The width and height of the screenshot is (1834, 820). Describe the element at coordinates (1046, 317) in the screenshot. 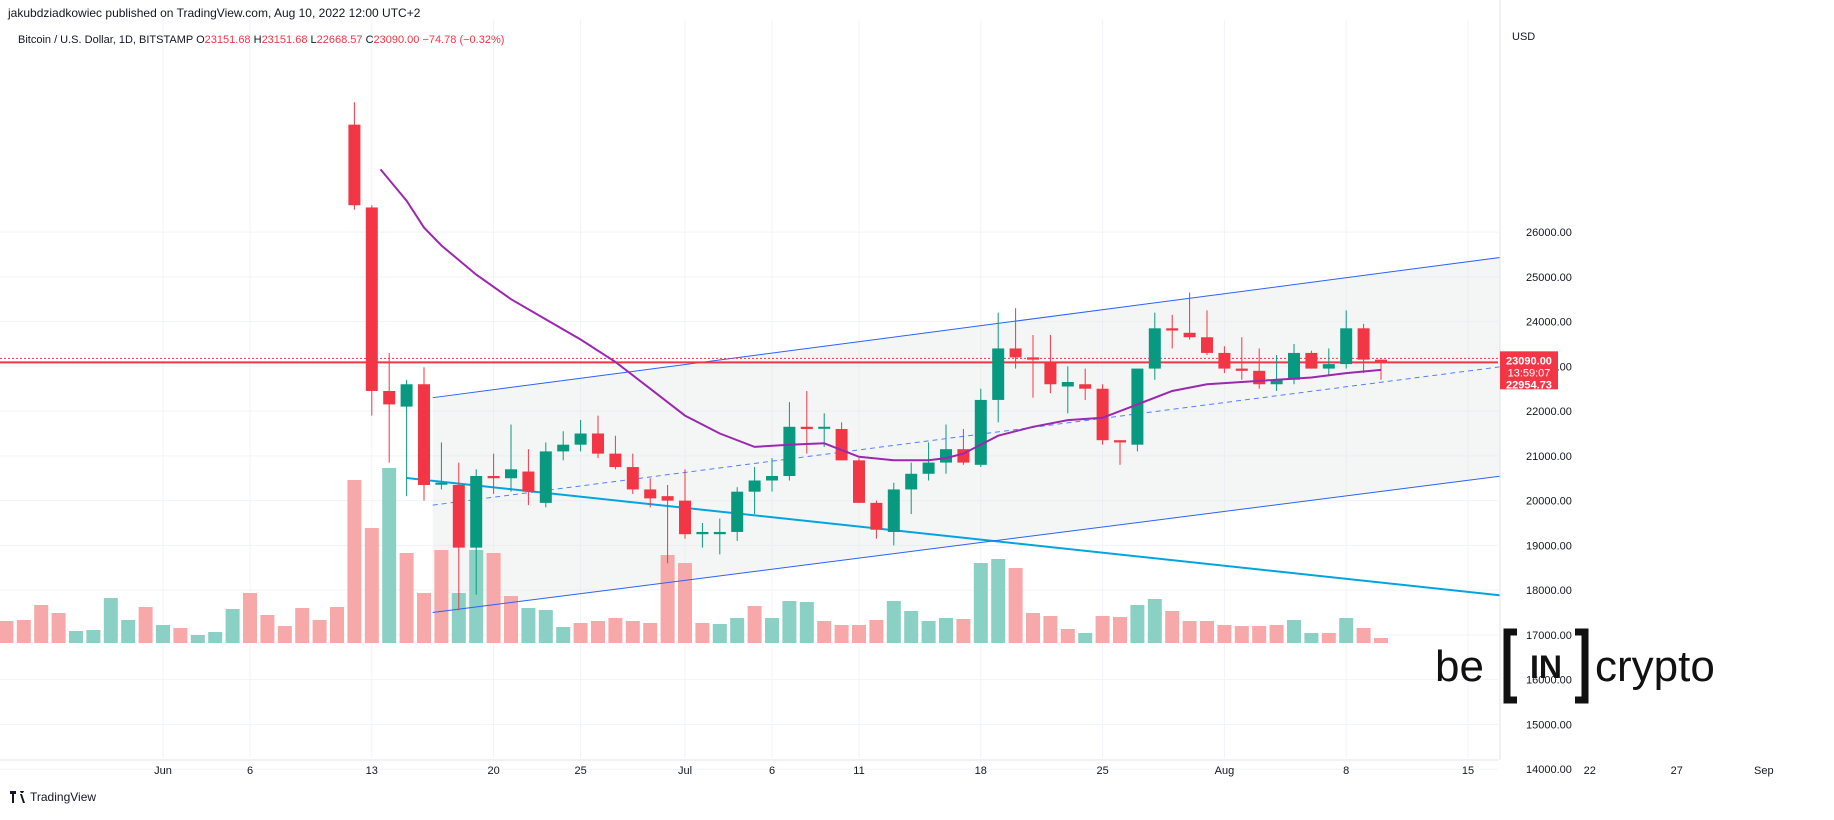

I see `channel-upper-line` at that location.